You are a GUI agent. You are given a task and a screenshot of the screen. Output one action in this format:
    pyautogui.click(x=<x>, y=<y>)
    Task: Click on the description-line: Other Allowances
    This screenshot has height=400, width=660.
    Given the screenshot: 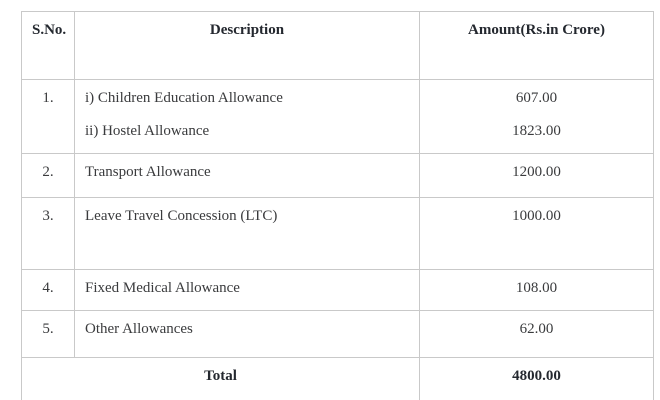 What is the action you would take?
    pyautogui.click(x=139, y=329)
    